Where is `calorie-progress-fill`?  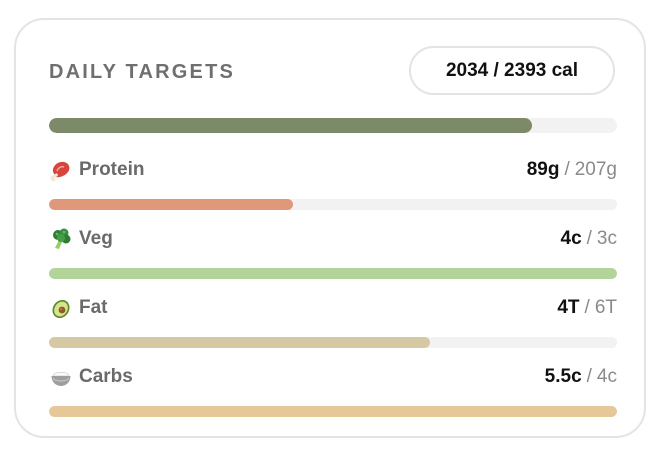 calorie-progress-fill is located at coordinates (290, 125).